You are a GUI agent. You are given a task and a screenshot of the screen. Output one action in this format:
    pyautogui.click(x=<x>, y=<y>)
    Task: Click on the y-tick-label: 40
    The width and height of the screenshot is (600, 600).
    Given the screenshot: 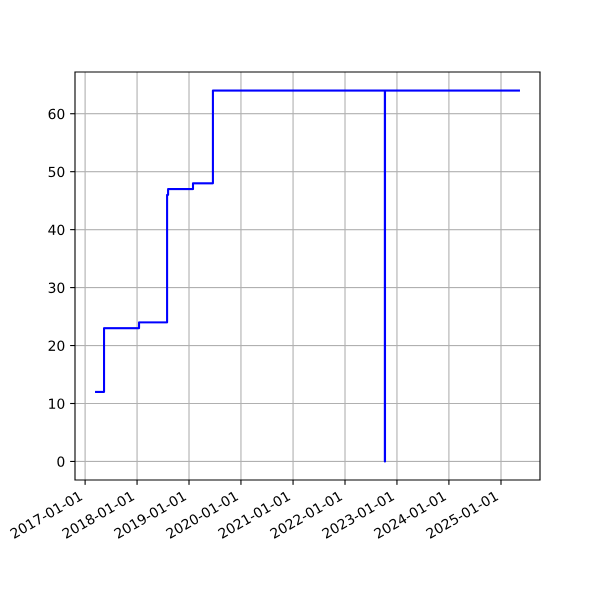 What is the action you would take?
    pyautogui.click(x=56, y=230)
    